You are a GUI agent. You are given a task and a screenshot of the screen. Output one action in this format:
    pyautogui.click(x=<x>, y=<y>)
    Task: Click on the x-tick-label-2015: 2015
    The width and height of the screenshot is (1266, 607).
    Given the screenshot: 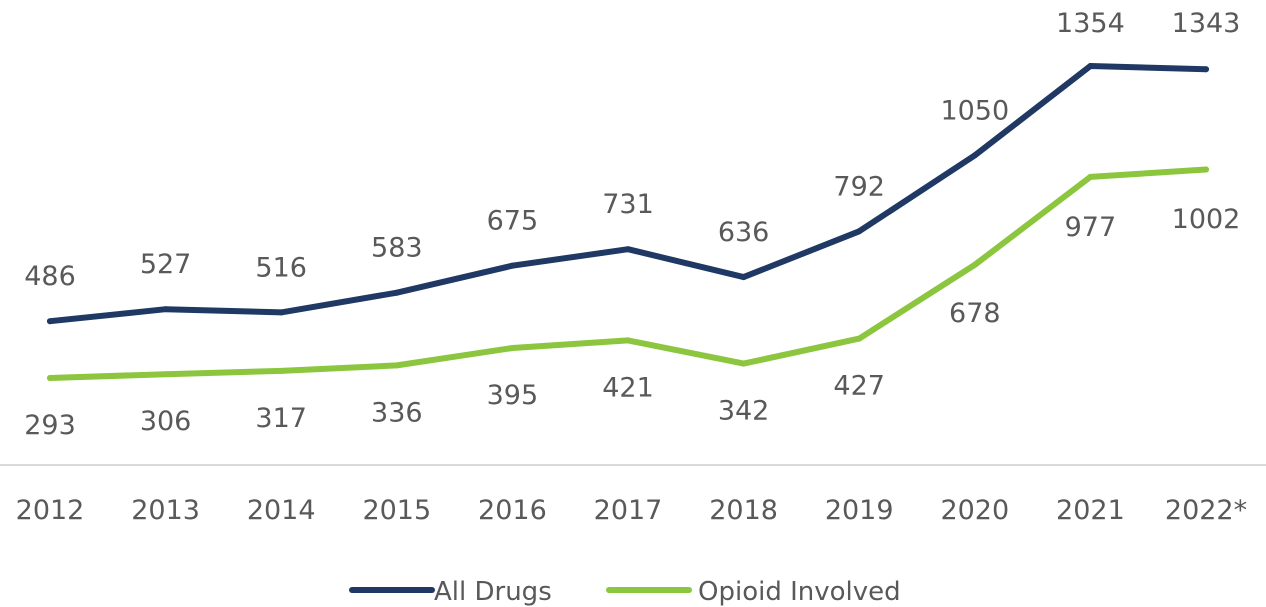 What is the action you would take?
    pyautogui.click(x=396, y=510)
    